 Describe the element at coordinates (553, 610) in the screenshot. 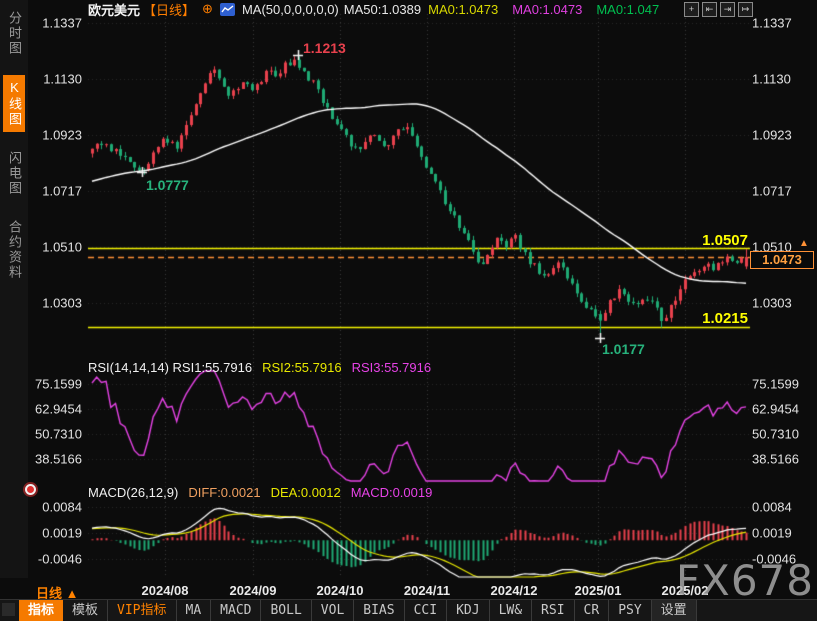

I see `toolbar-item-RSI: RSI` at that location.